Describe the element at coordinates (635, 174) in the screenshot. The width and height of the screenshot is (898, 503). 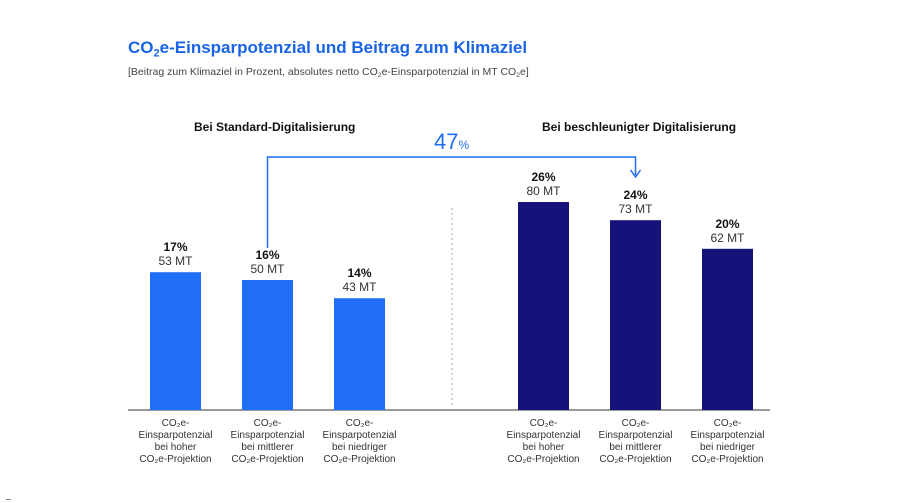
I see `connector-arrowhead` at that location.